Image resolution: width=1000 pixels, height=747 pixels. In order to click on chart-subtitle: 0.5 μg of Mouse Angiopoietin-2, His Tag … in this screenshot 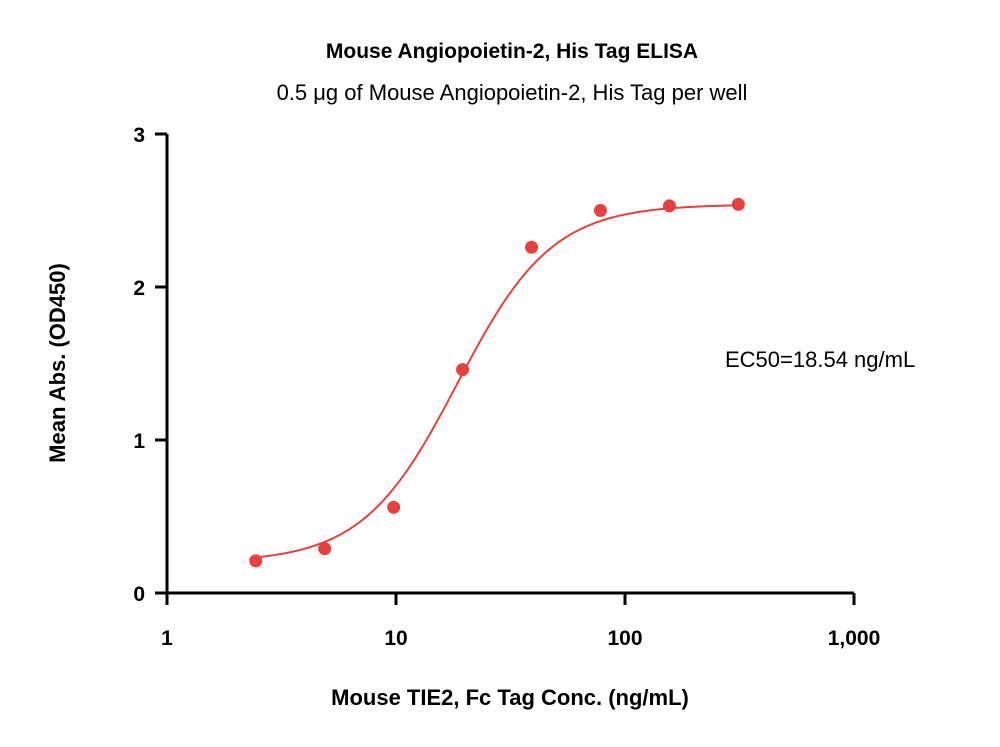, I will do `click(512, 92)`.